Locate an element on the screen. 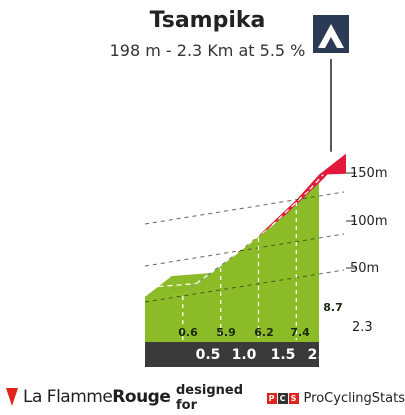 This screenshot has width=405, height=415. gradient-label-3: 6.2 is located at coordinates (264, 332).